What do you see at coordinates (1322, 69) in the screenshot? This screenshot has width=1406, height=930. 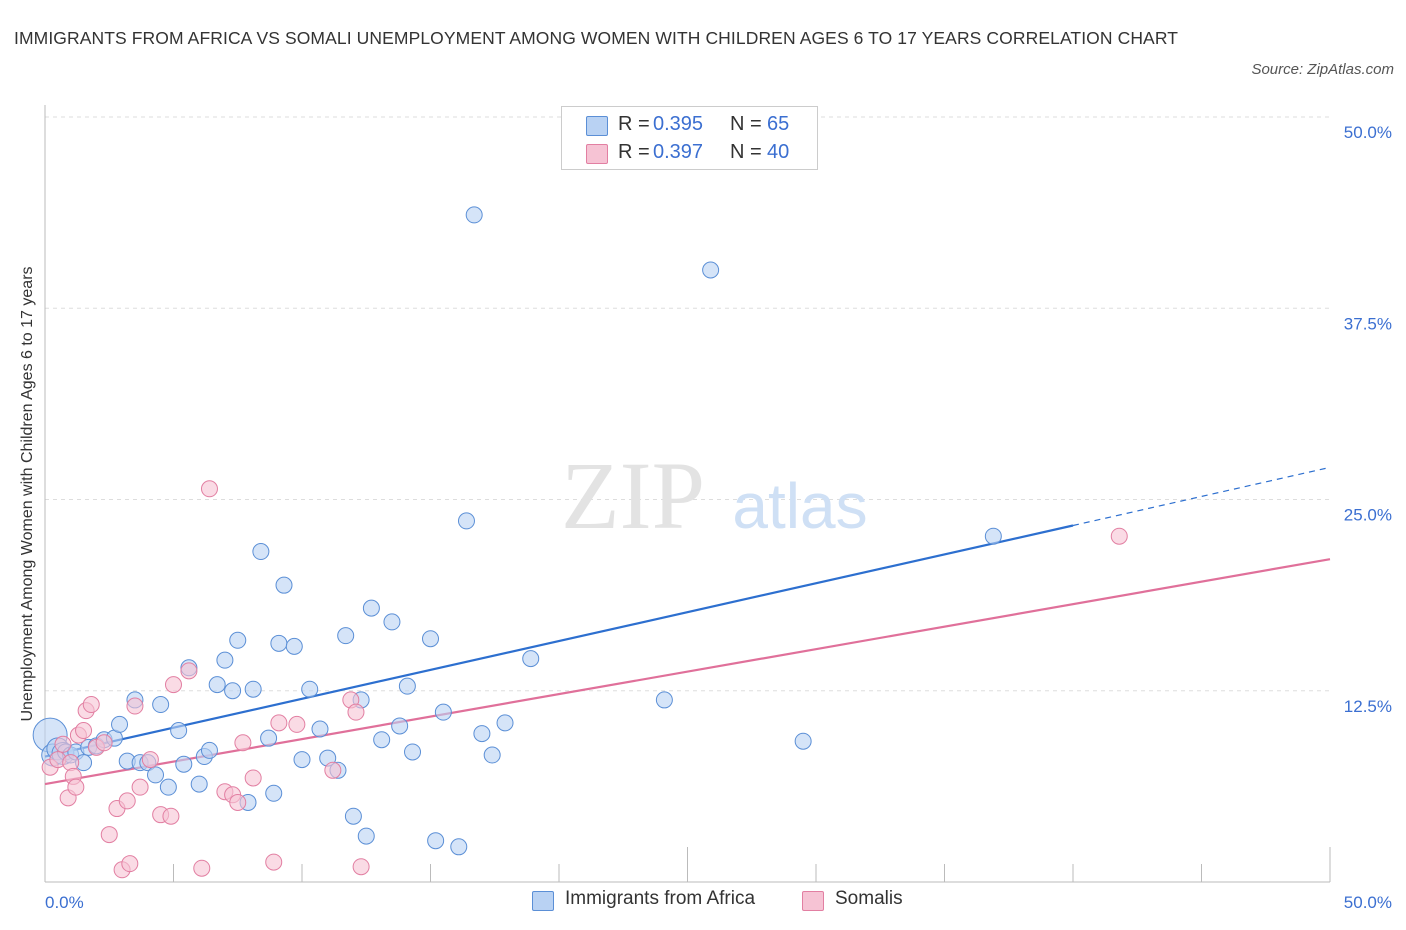 I see `source-label: Source: ZipAtlas.com` at bounding box center [1322, 69].